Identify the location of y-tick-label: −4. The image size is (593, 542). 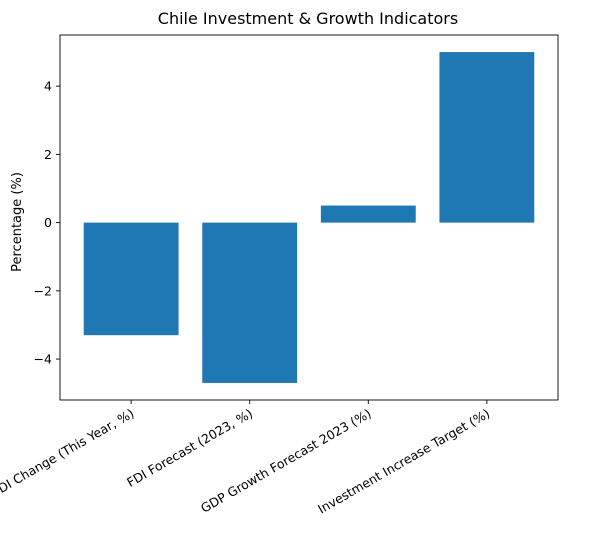
(43, 359).